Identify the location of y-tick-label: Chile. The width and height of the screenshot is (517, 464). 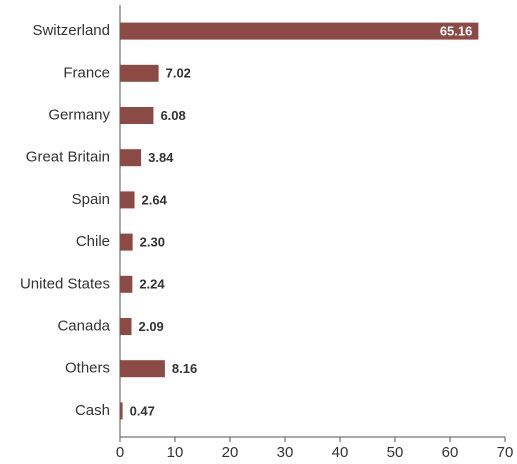
(93, 241).